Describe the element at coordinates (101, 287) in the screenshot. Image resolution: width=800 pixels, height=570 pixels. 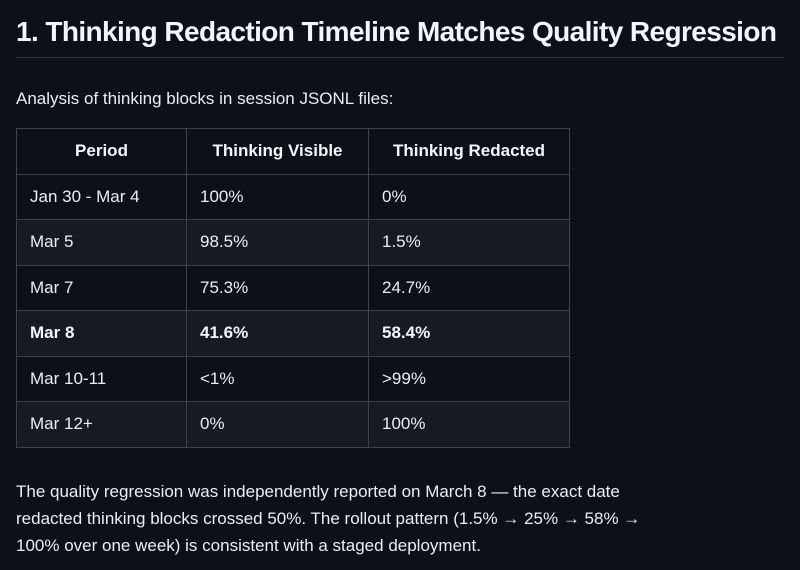
I see `period-cell: Mar 7` at that location.